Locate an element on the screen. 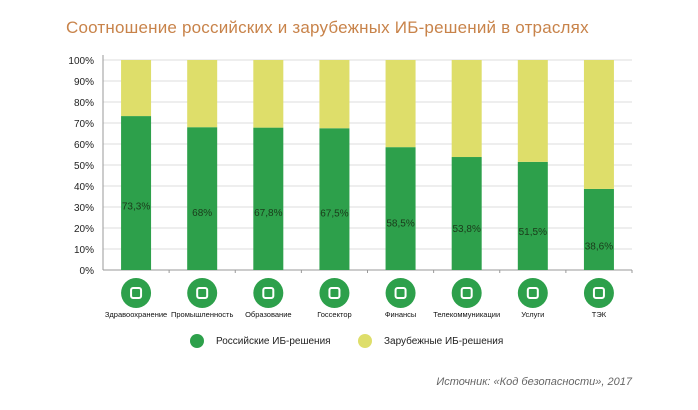  gear-wrench-icon-glyph is located at coordinates (202, 293).